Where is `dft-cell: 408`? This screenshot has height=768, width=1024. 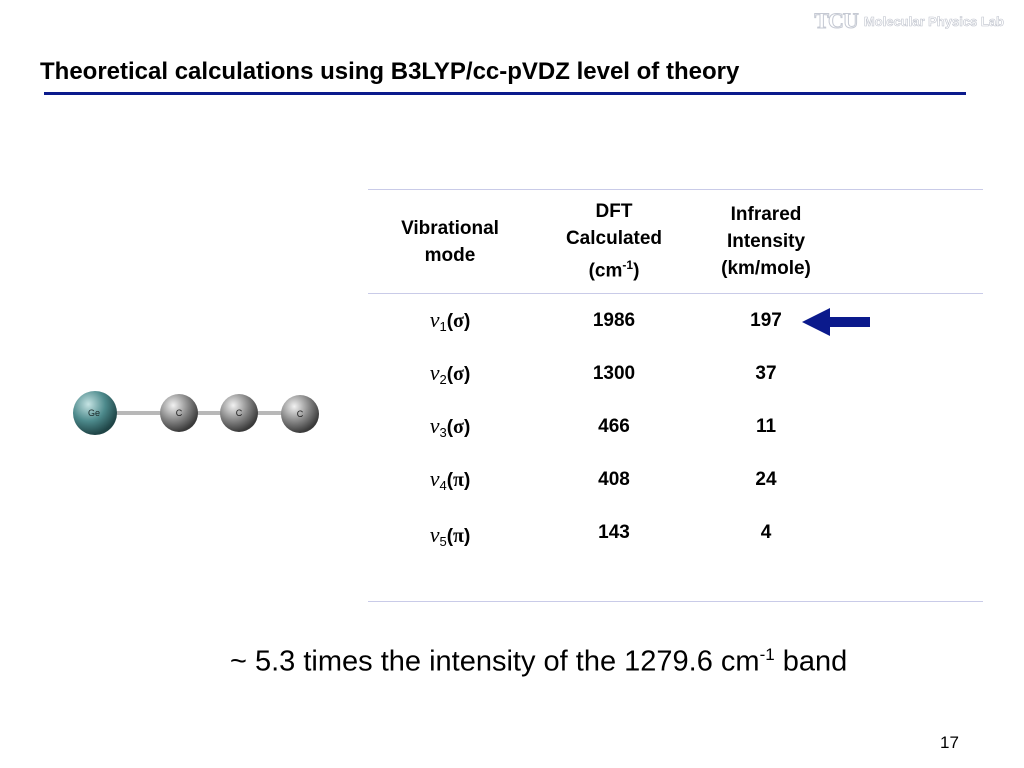 dft-cell: 408 is located at coordinates (614, 479).